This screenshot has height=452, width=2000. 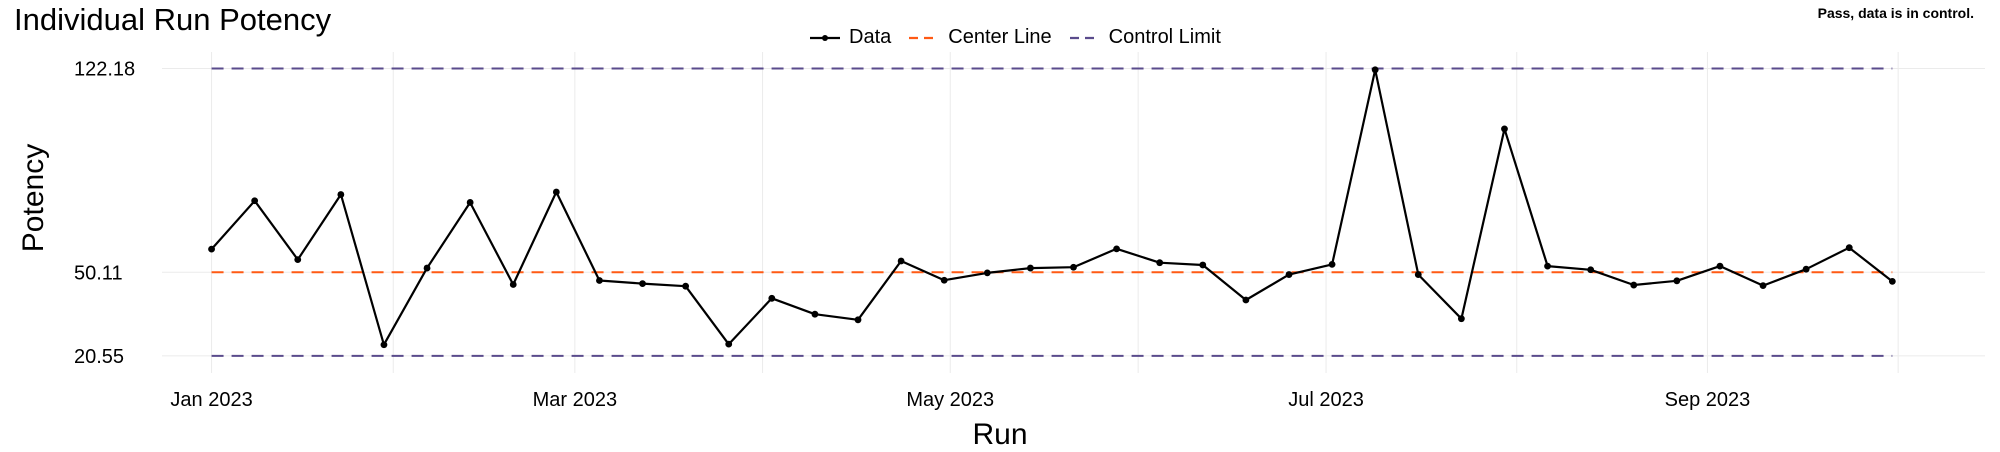 I want to click on x-tick-label: Jul 2023, so click(x=1326, y=400).